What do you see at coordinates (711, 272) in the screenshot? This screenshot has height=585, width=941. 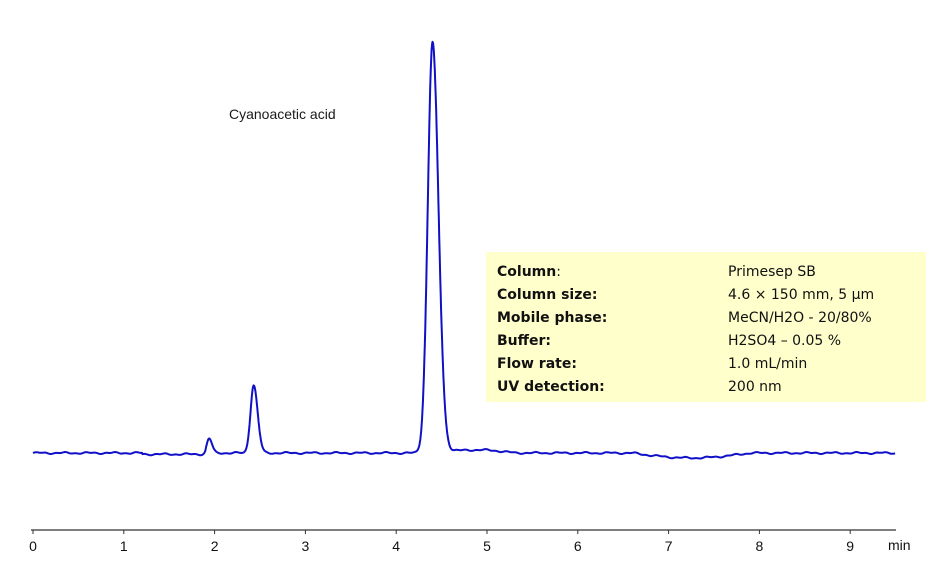 I see `condition-row-column: Column: Primesep SB` at bounding box center [711, 272].